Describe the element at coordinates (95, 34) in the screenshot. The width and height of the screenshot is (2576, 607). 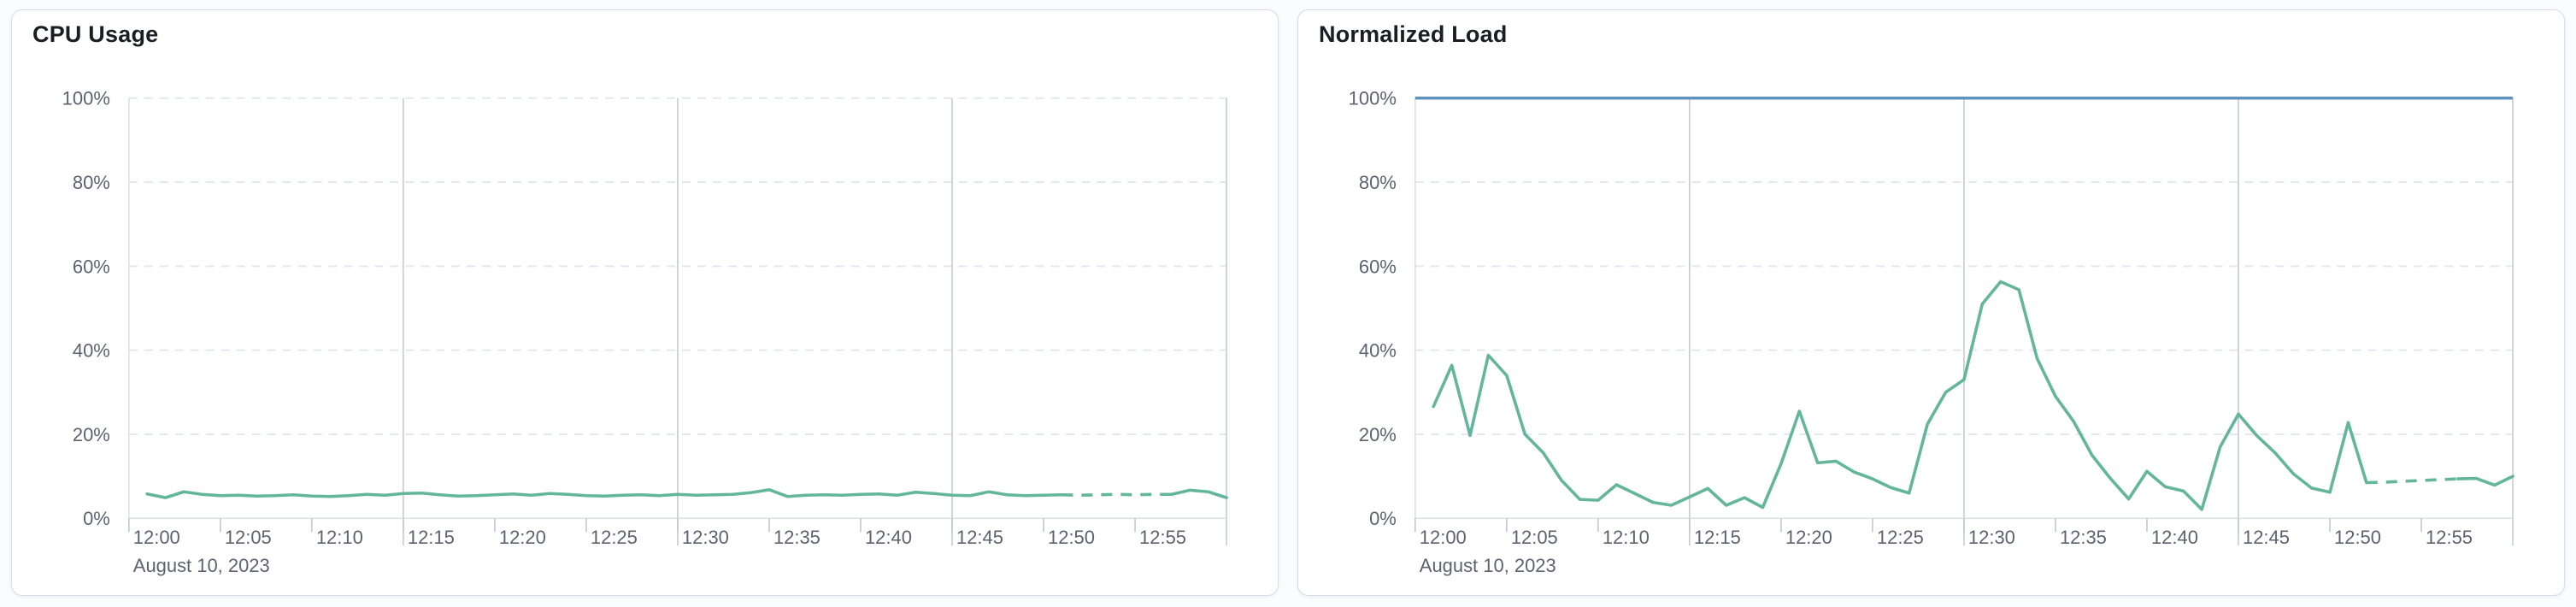
I see `panel-title-cpu-usage: CPU Usage` at that location.